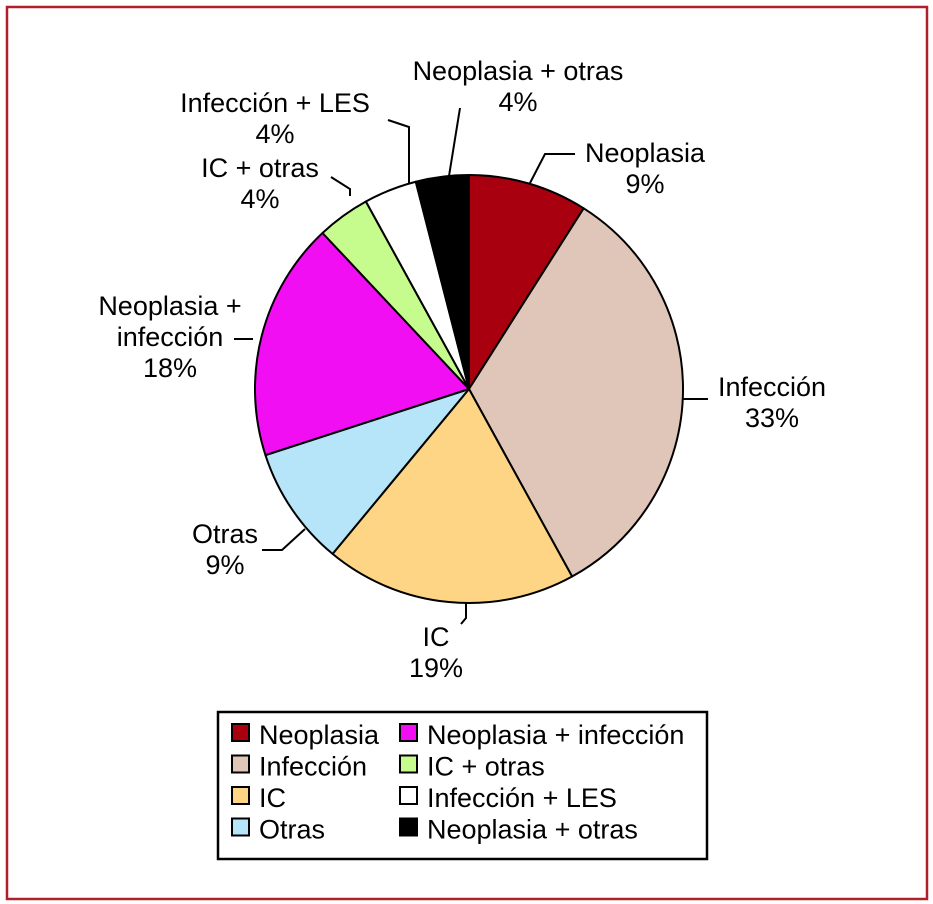 The image size is (933, 904). I want to click on leader-line-otras, so click(284, 539).